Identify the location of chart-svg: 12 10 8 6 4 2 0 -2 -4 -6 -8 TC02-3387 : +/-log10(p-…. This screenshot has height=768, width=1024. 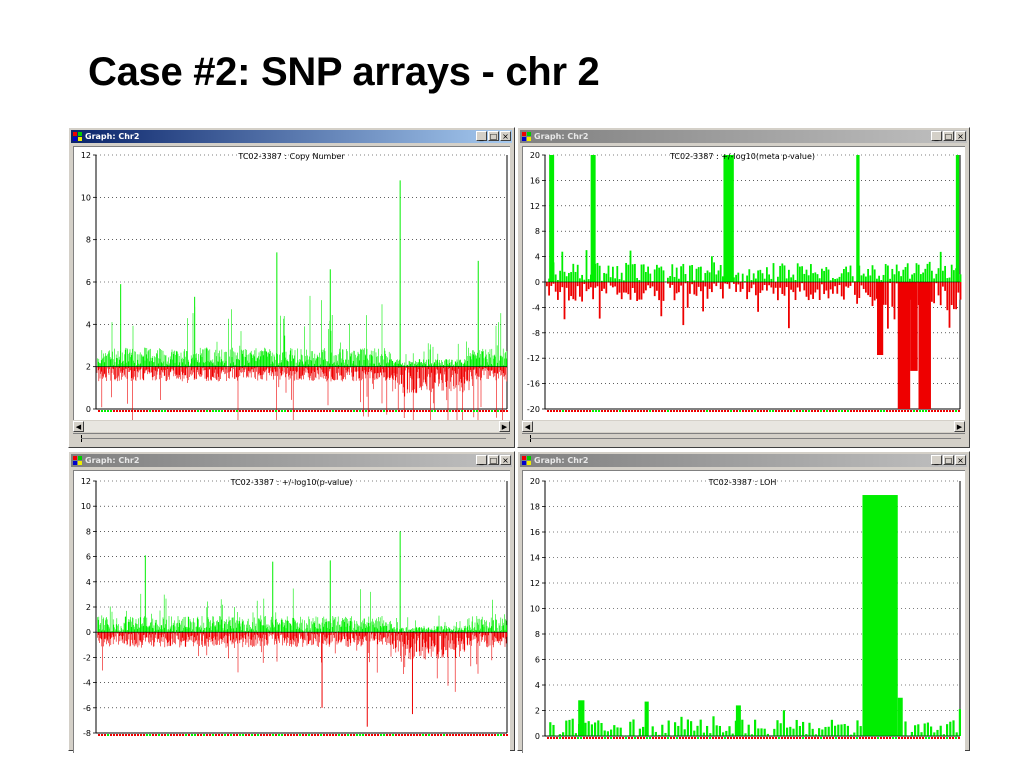
(294, 607).